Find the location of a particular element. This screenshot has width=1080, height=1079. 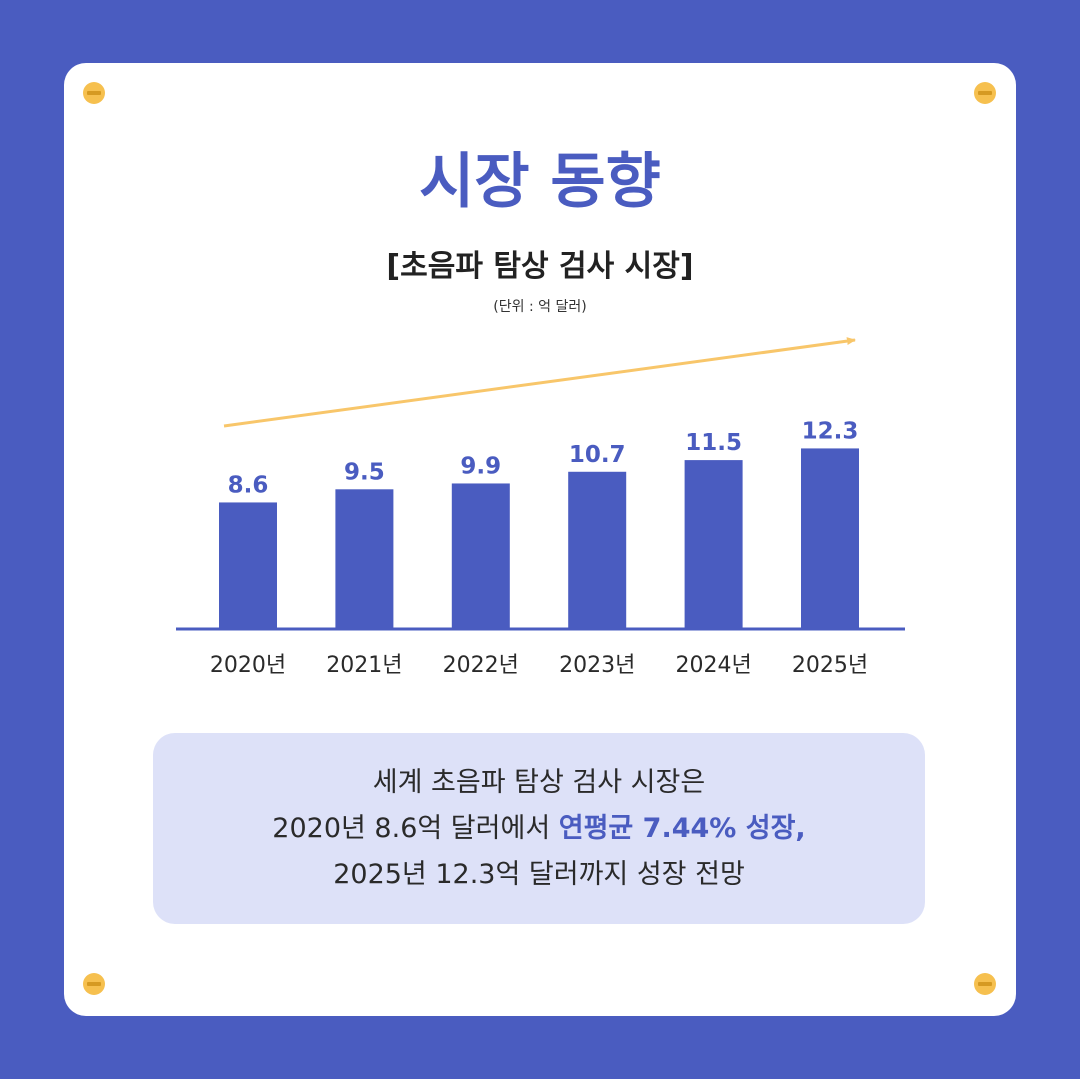

bar-2025년 is located at coordinates (830, 538).